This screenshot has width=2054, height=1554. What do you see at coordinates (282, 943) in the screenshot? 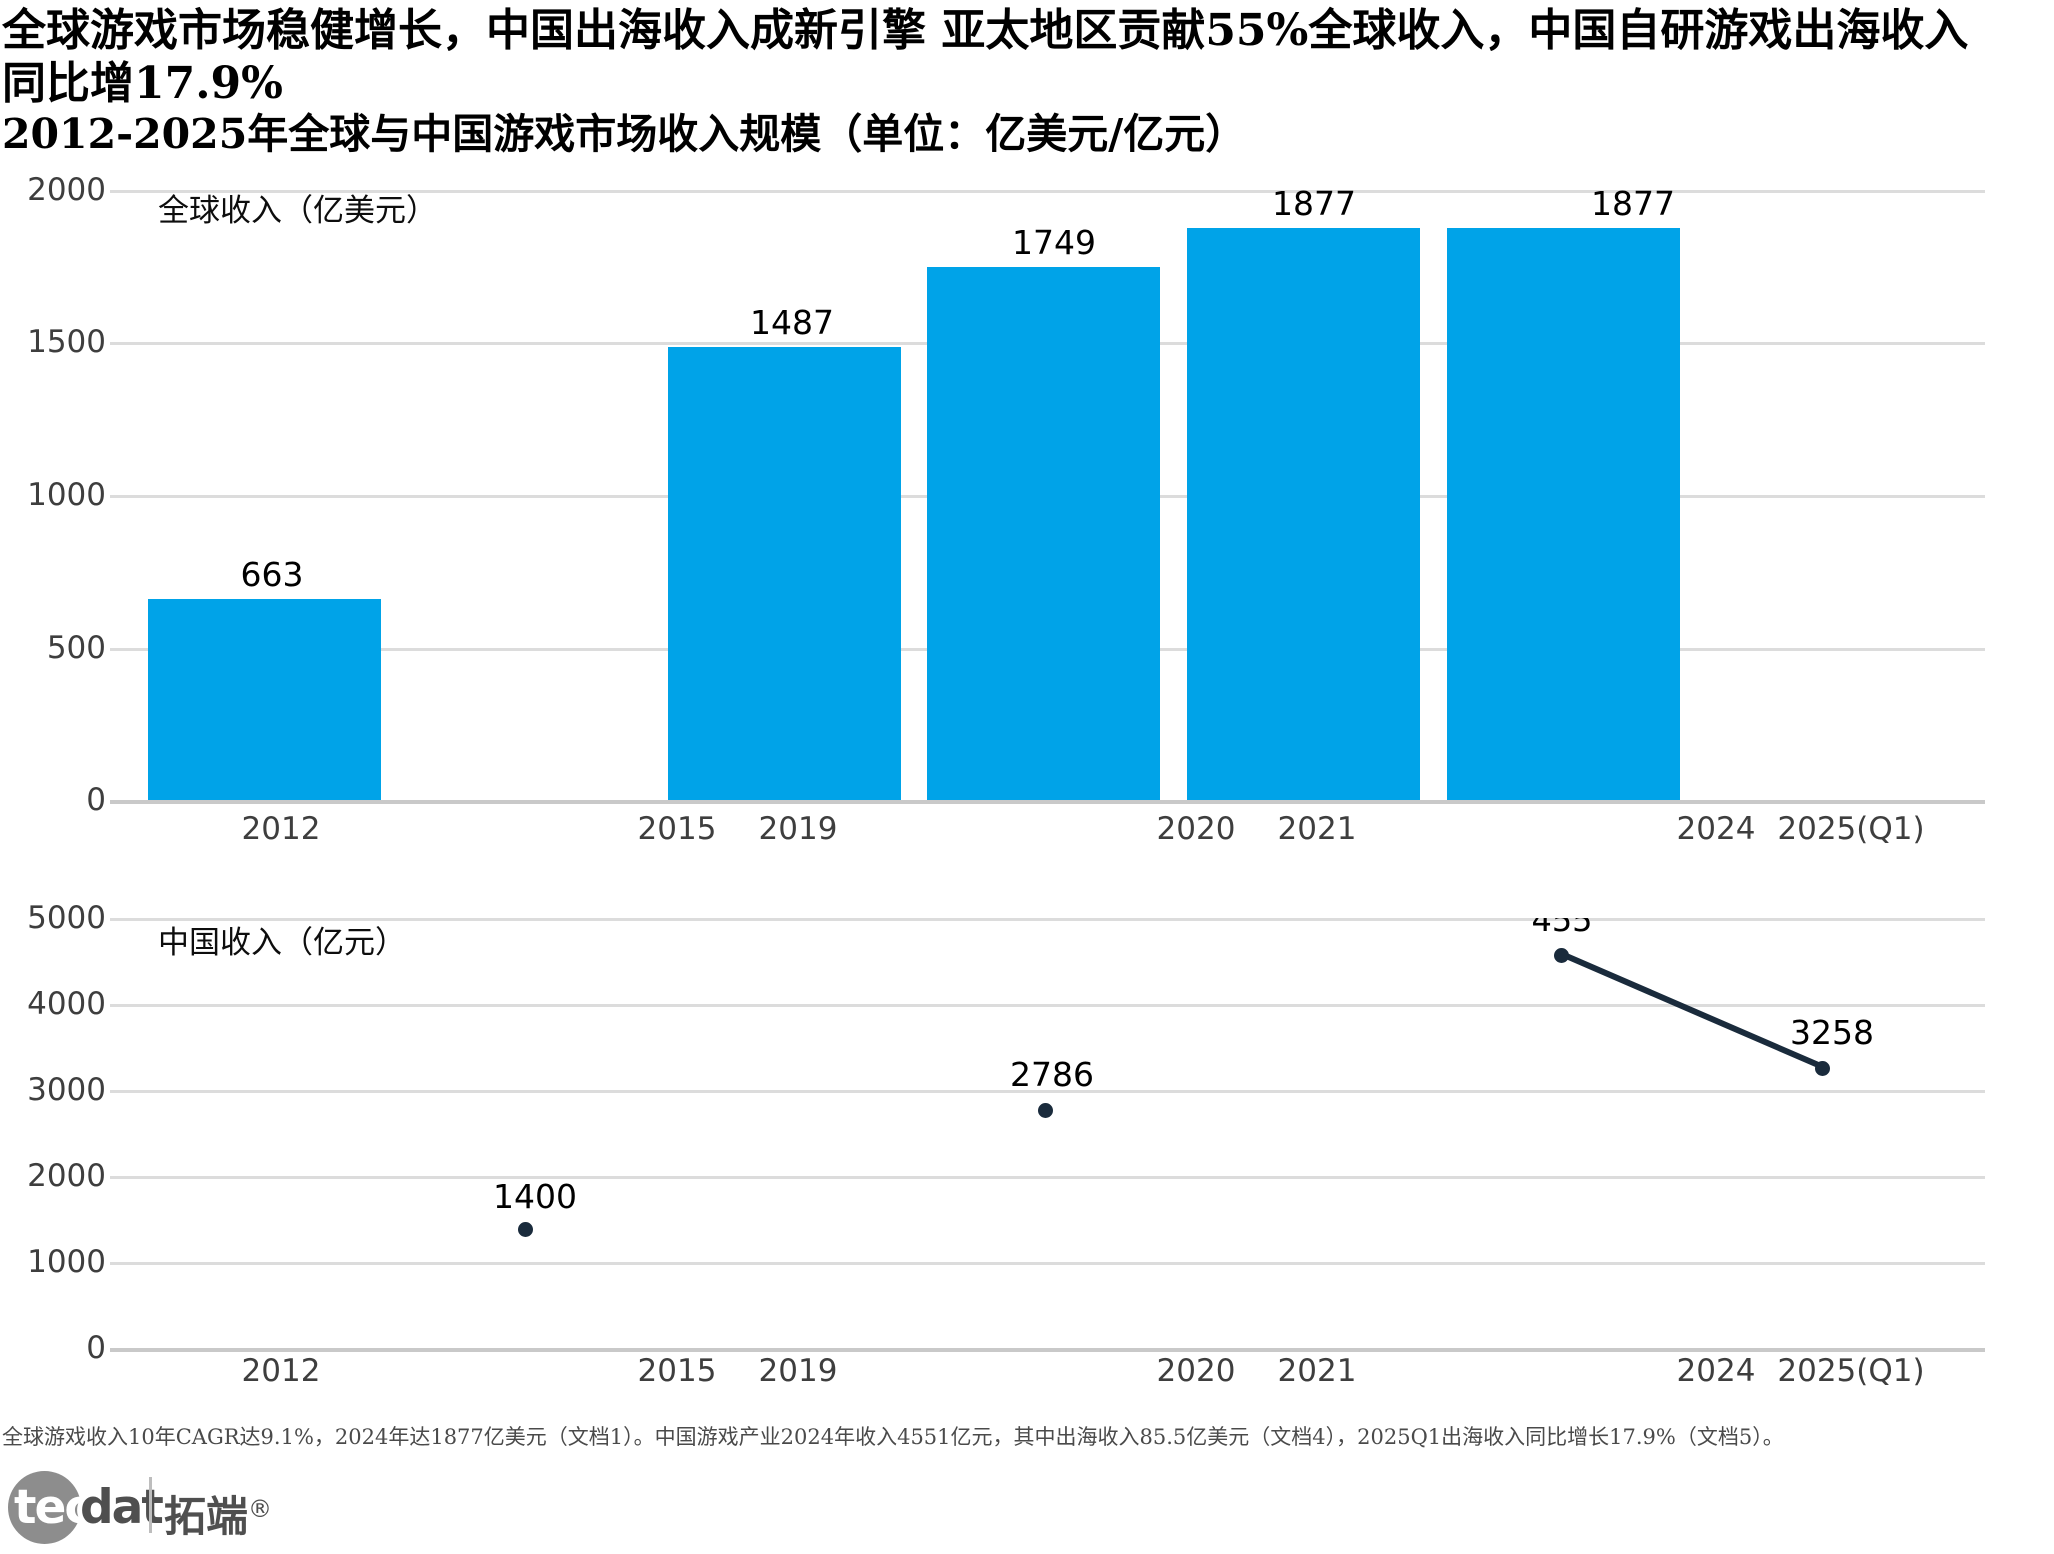
I see `china-revenue-legend: 中国收入（亿元）` at bounding box center [282, 943].